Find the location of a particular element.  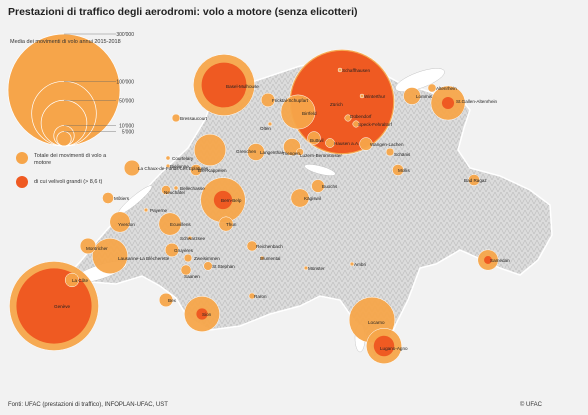

legend-scale-label-4: 5'000 is located at coordinates (128, 133).